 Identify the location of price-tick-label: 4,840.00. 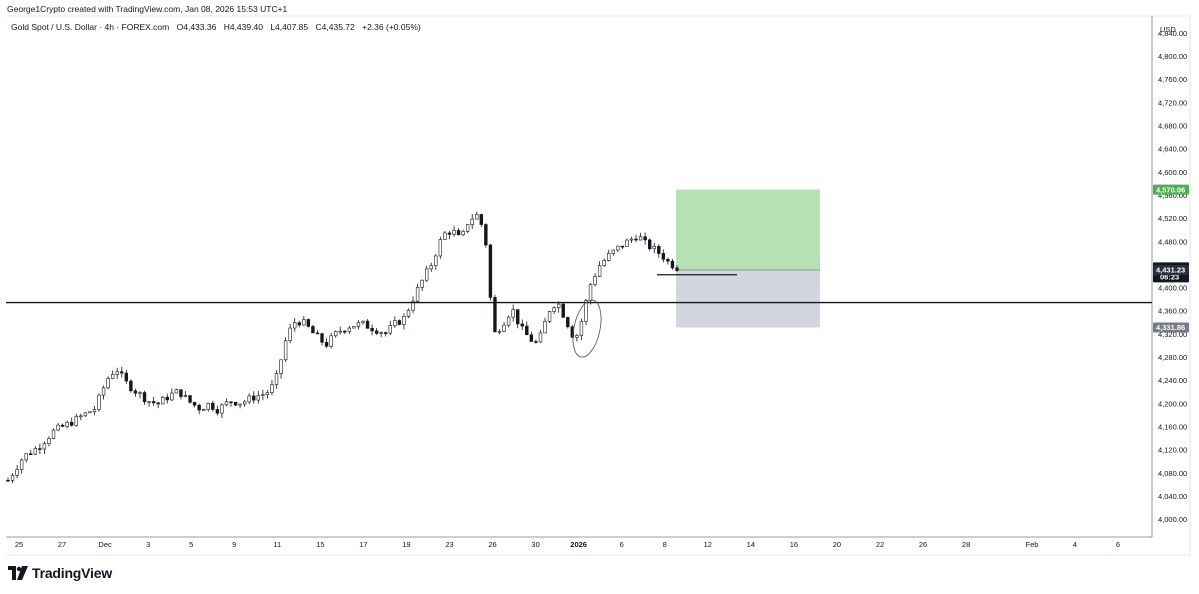
(1172, 33).